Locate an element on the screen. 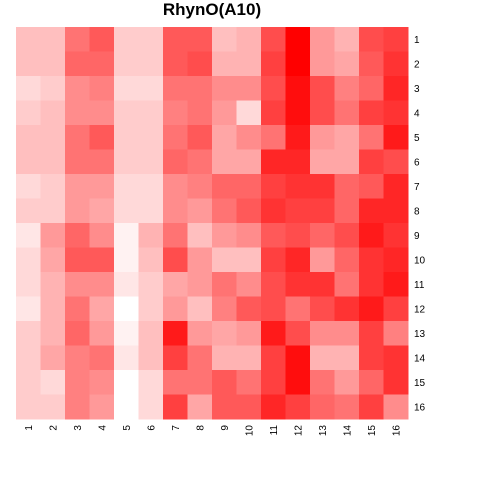 The width and height of the screenshot is (480, 480). heatmap-cell-r11-c4 is located at coordinates (102, 284).